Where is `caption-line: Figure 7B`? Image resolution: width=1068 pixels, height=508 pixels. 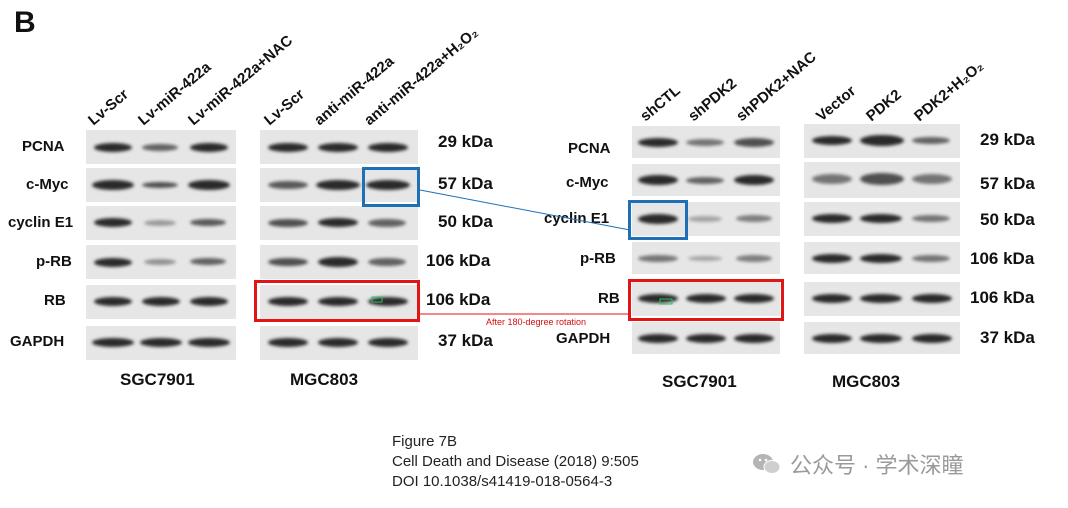
caption-line: Figure 7B is located at coordinates (425, 441).